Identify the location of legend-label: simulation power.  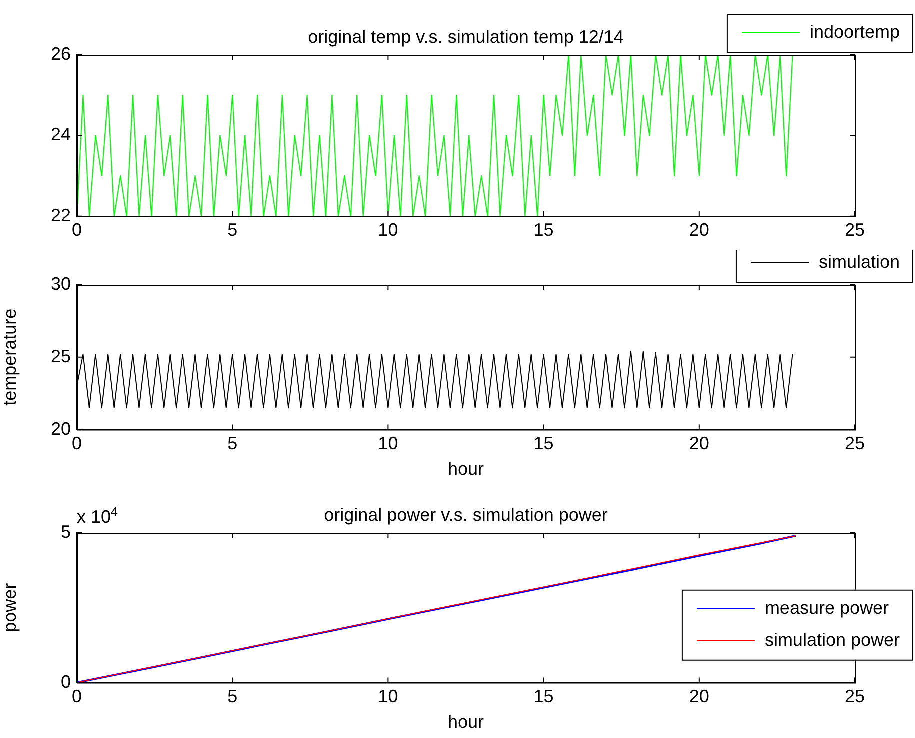
(832, 640).